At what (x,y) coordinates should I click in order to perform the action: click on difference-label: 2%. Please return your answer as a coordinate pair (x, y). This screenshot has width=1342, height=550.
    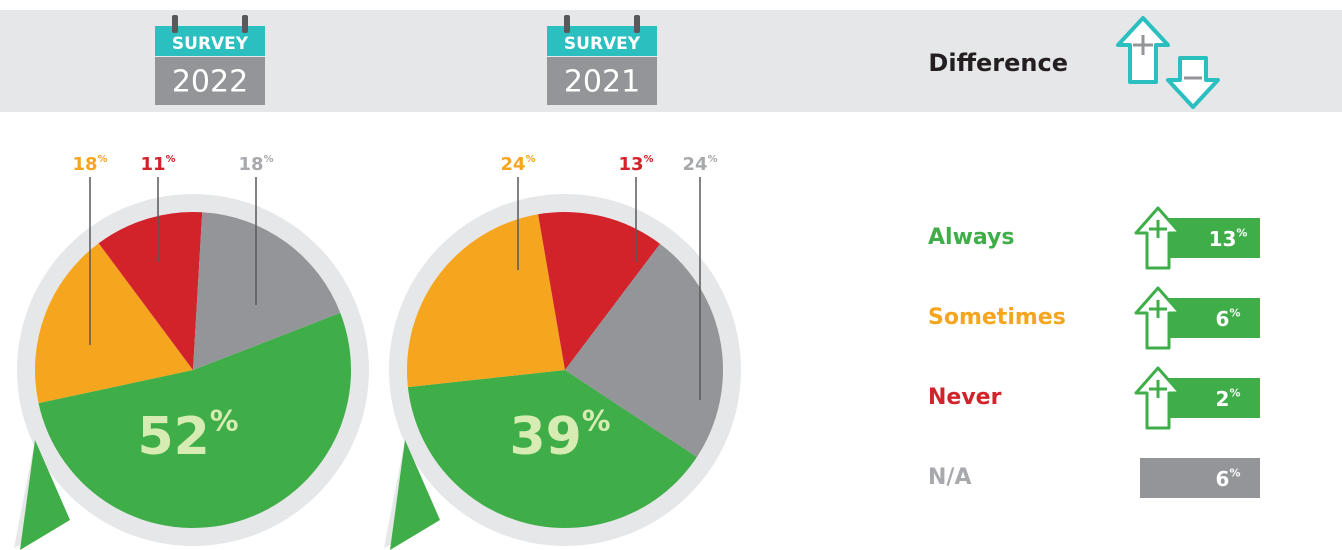
    Looking at the image, I should click on (1228, 398).